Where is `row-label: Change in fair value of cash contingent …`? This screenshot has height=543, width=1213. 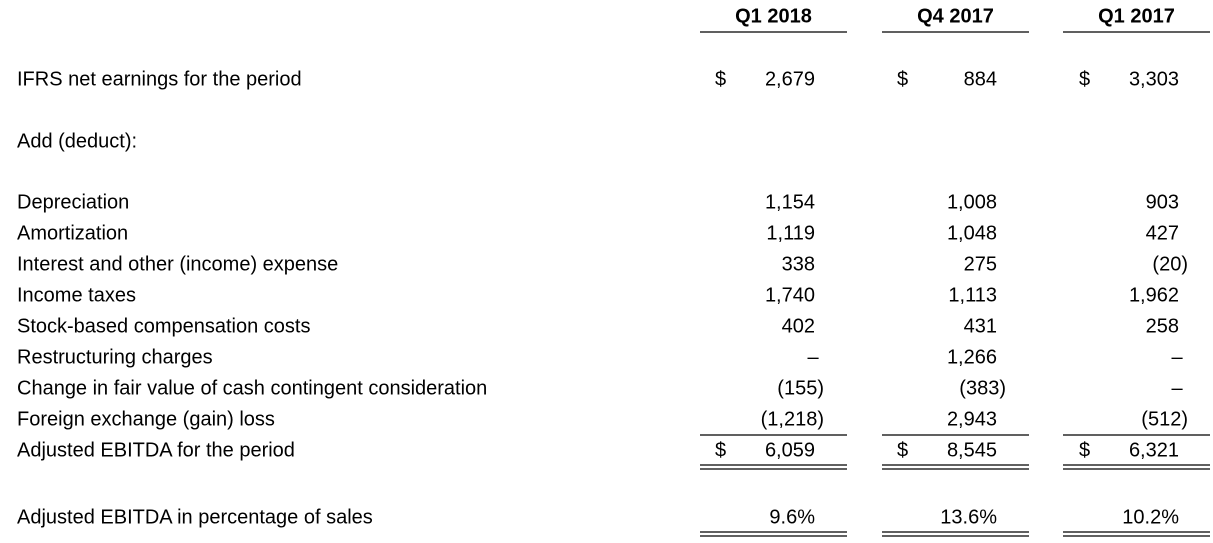
row-label: Change in fair value of cash contingent … is located at coordinates (252, 388).